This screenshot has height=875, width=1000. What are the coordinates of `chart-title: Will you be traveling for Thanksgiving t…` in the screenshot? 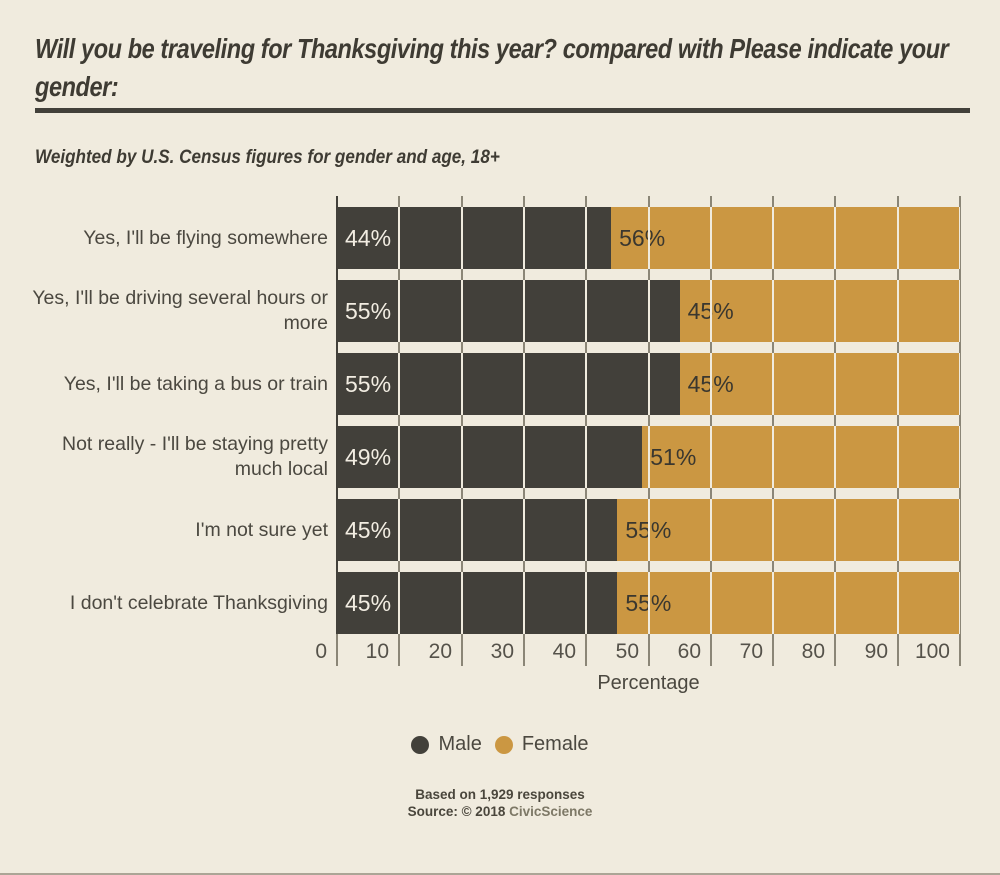 It's located at (492, 68).